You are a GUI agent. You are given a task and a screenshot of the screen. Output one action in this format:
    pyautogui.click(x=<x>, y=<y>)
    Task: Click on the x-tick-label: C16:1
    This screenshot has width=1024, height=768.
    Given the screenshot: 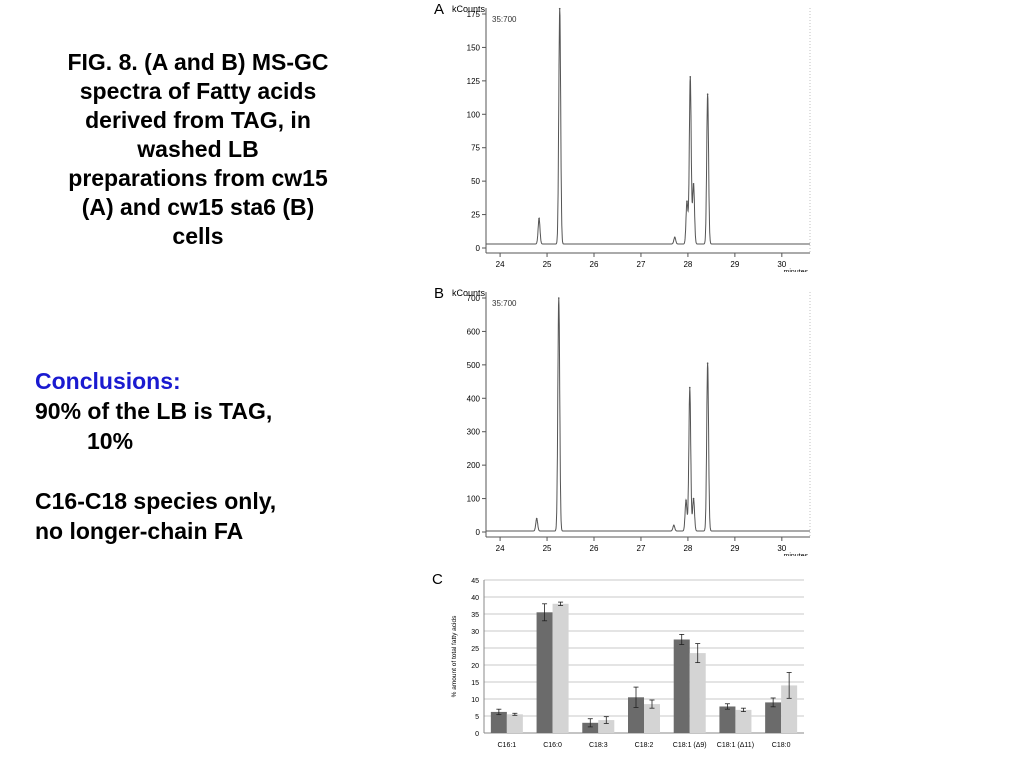 What is the action you would take?
    pyautogui.click(x=507, y=745)
    